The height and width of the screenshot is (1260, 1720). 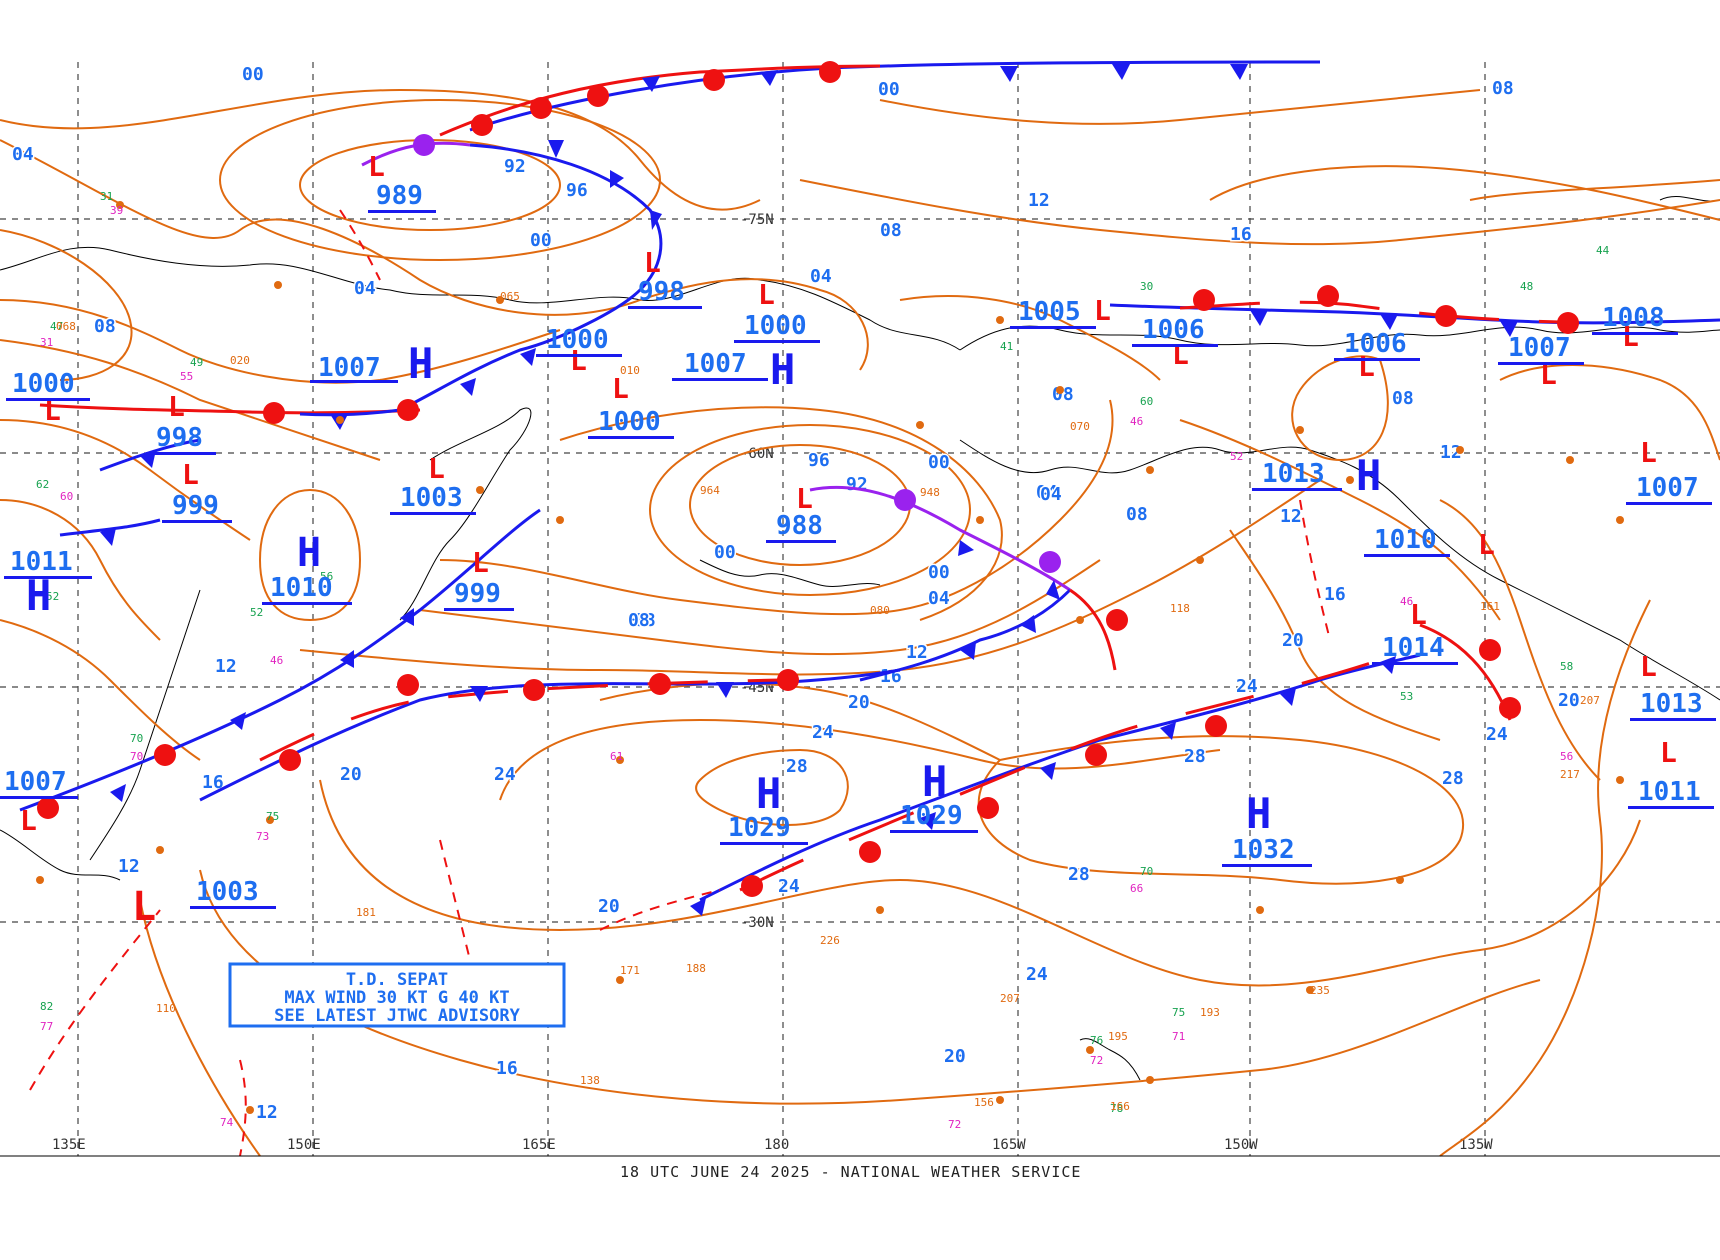 What do you see at coordinates (56, 326) in the screenshot?
I see `svg-text: 47` at bounding box center [56, 326].